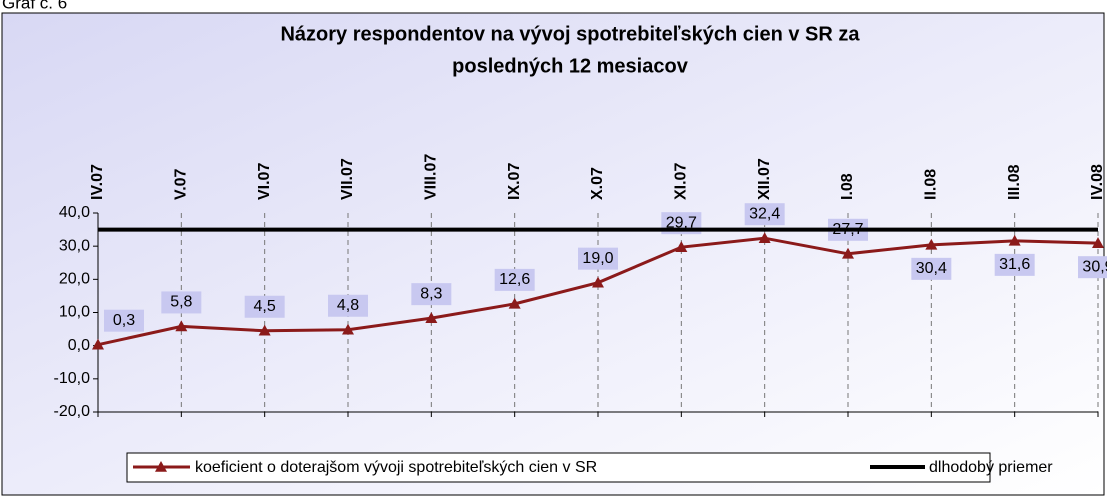 The height and width of the screenshot is (497, 1107). What do you see at coordinates (74, 312) in the screenshot?
I see `y-tick-label: 10,0` at bounding box center [74, 312].